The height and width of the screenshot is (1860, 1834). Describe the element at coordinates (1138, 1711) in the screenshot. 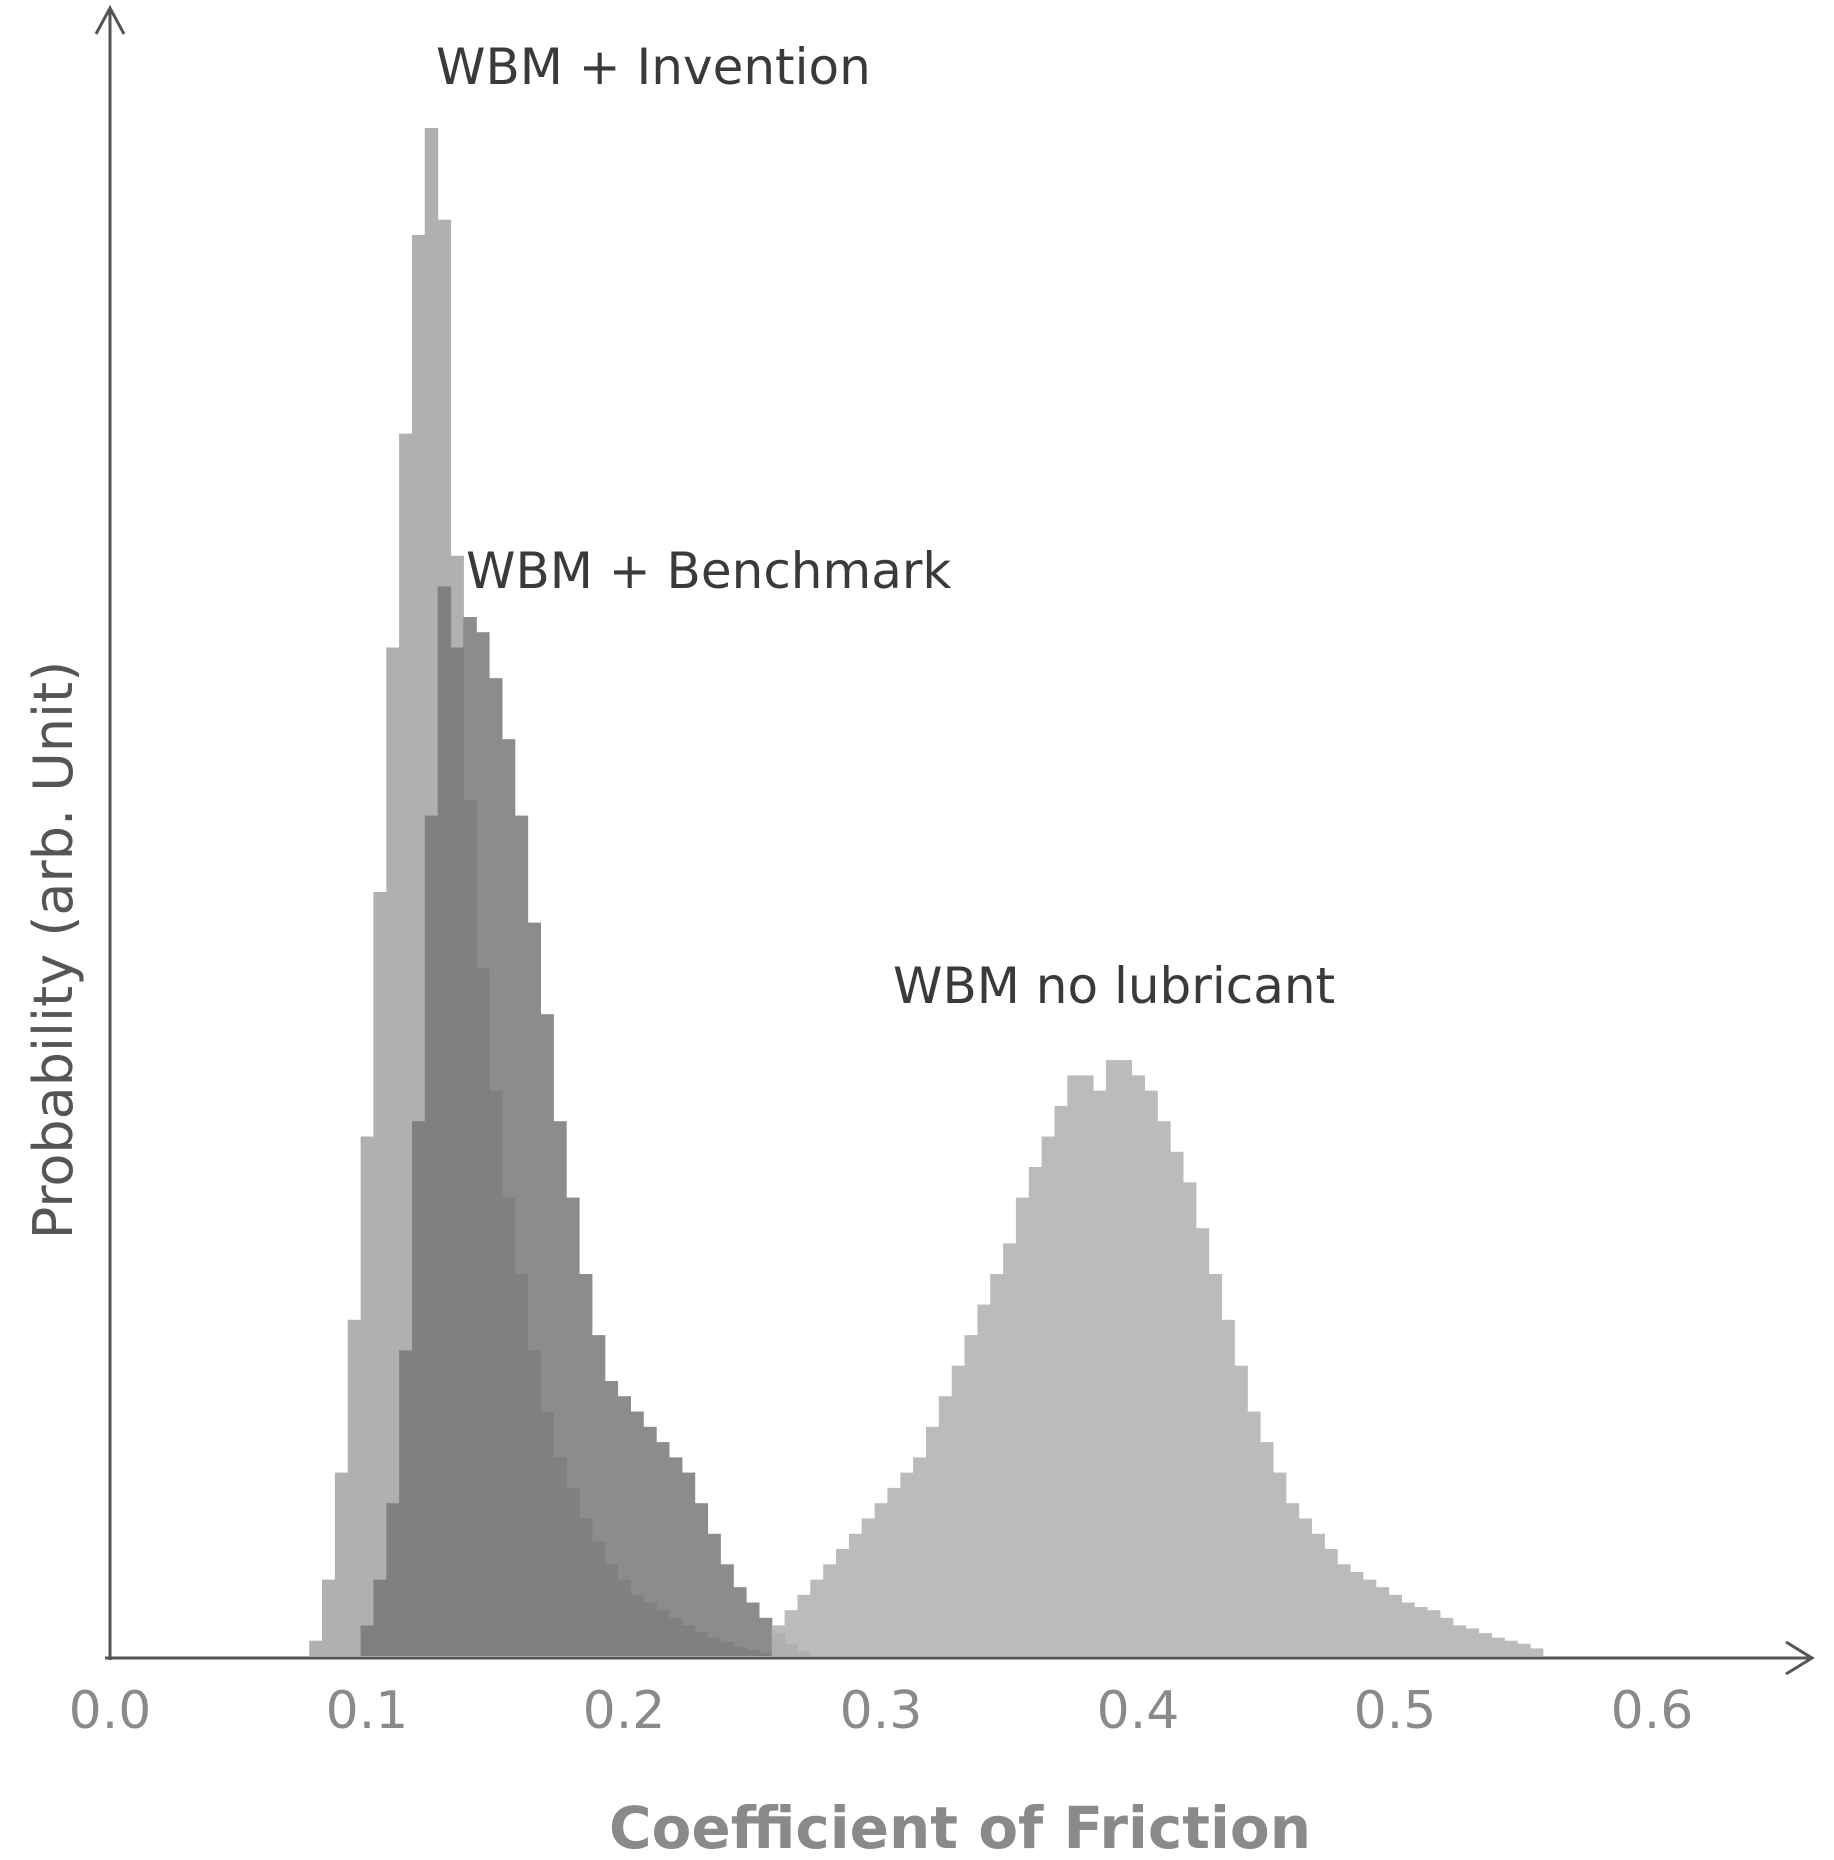

I see `x-tick-label: 0.4` at that location.